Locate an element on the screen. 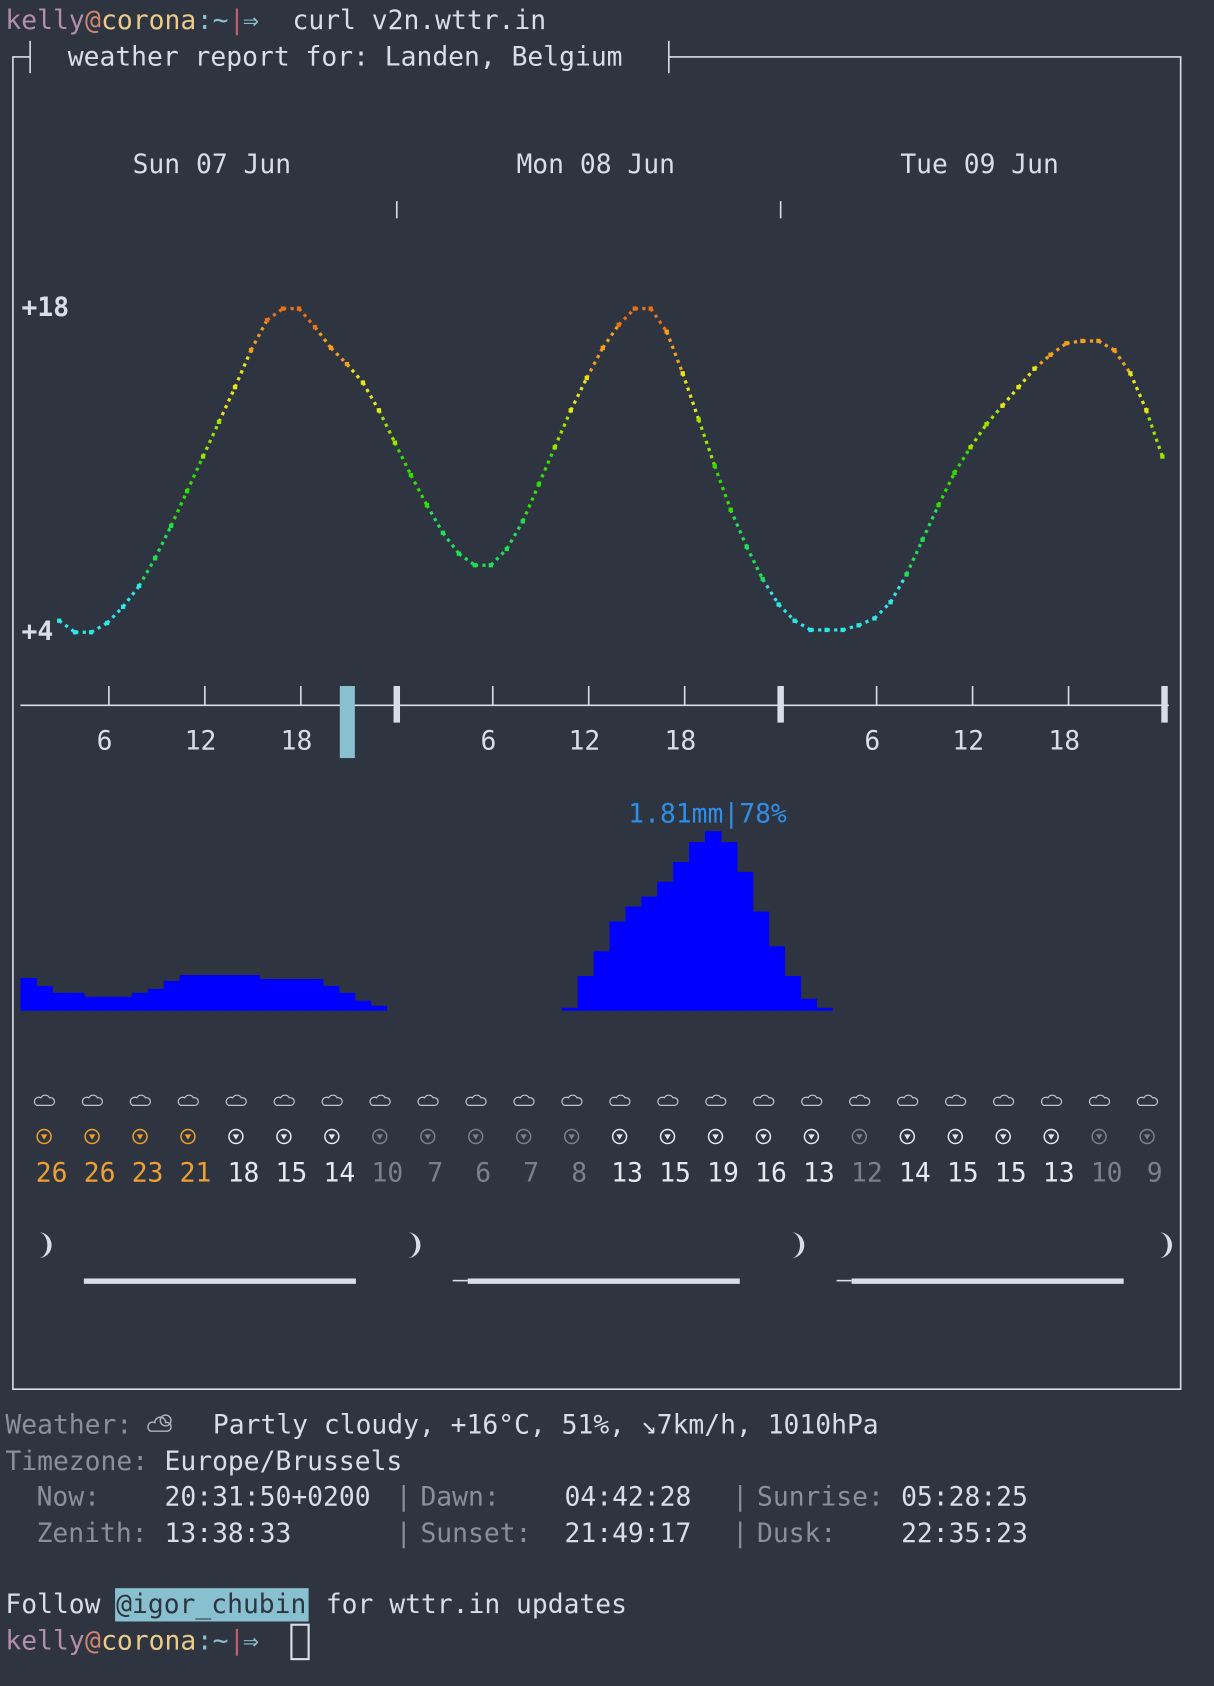  wind-speed: 19 is located at coordinates (723, 1174).